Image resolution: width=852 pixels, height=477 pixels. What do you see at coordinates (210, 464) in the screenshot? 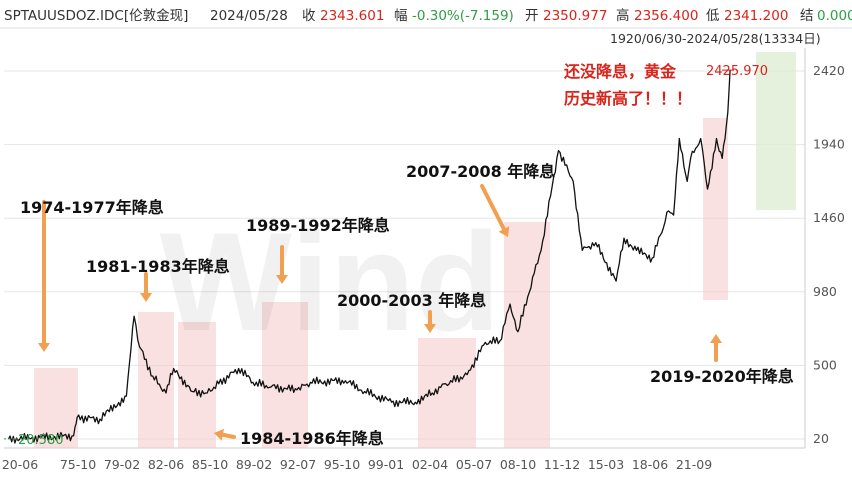
I see `x-tick-label-4: 85-10` at bounding box center [210, 464].